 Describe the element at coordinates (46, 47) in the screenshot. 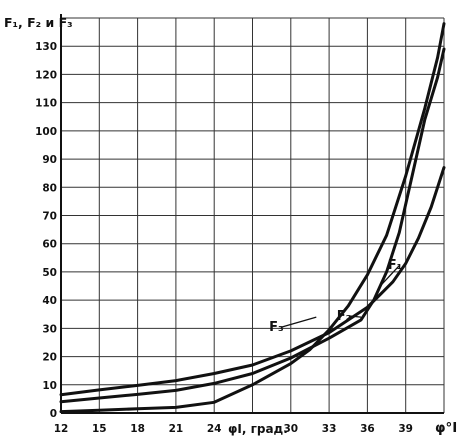

I see `y-tick-label: 130` at that location.